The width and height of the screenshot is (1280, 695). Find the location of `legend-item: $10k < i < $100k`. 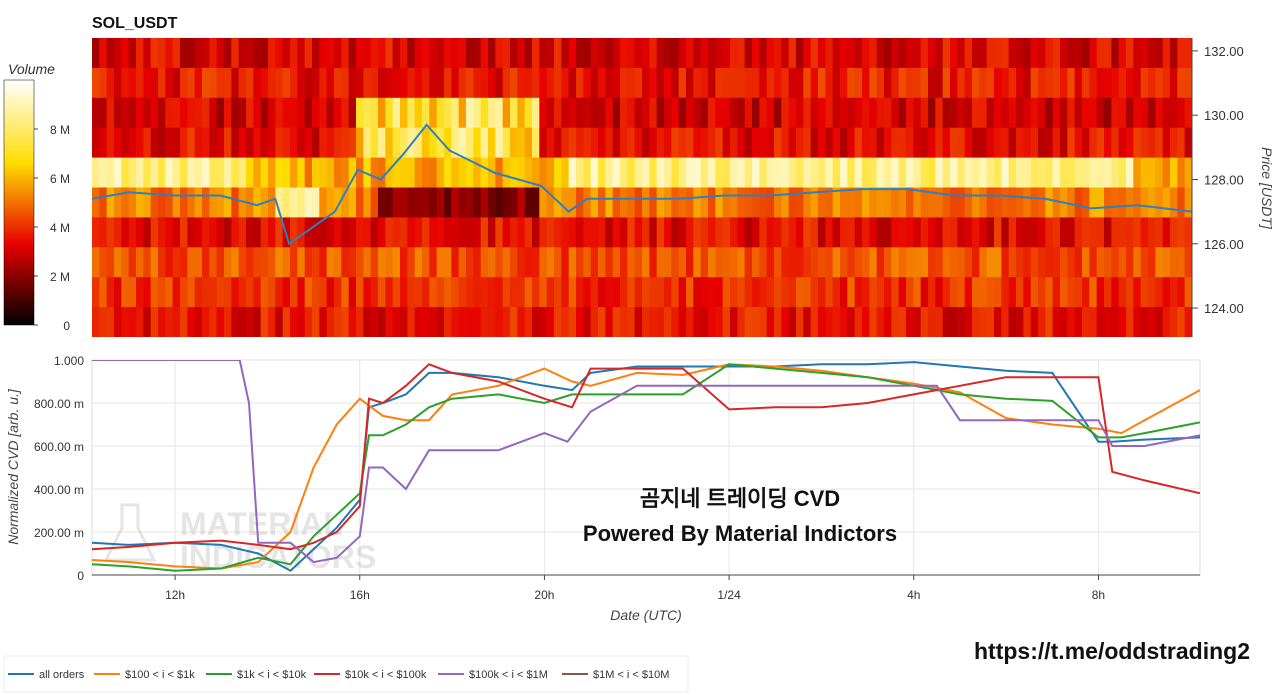

legend-item: $10k < i < $100k is located at coordinates (370, 675).